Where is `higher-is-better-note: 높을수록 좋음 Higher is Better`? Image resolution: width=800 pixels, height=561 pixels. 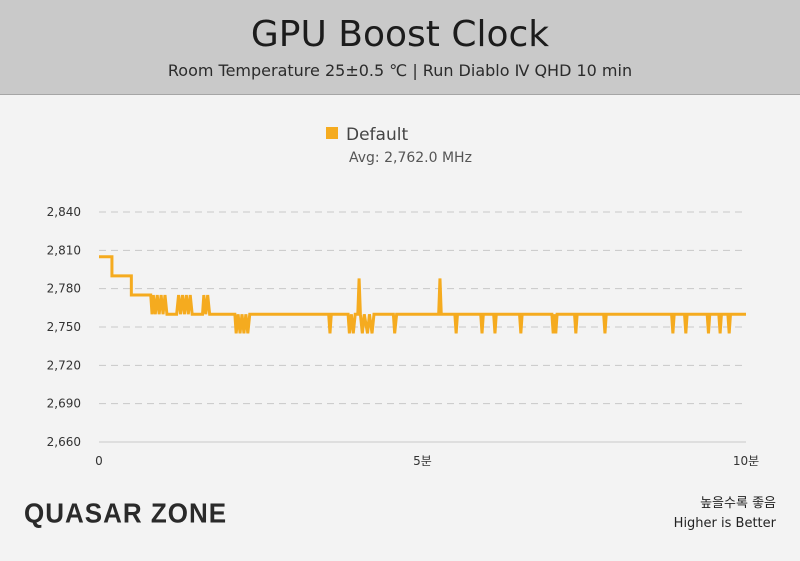 higher-is-better-note: 높을수록 좋음 Higher is Better is located at coordinates (725, 514).